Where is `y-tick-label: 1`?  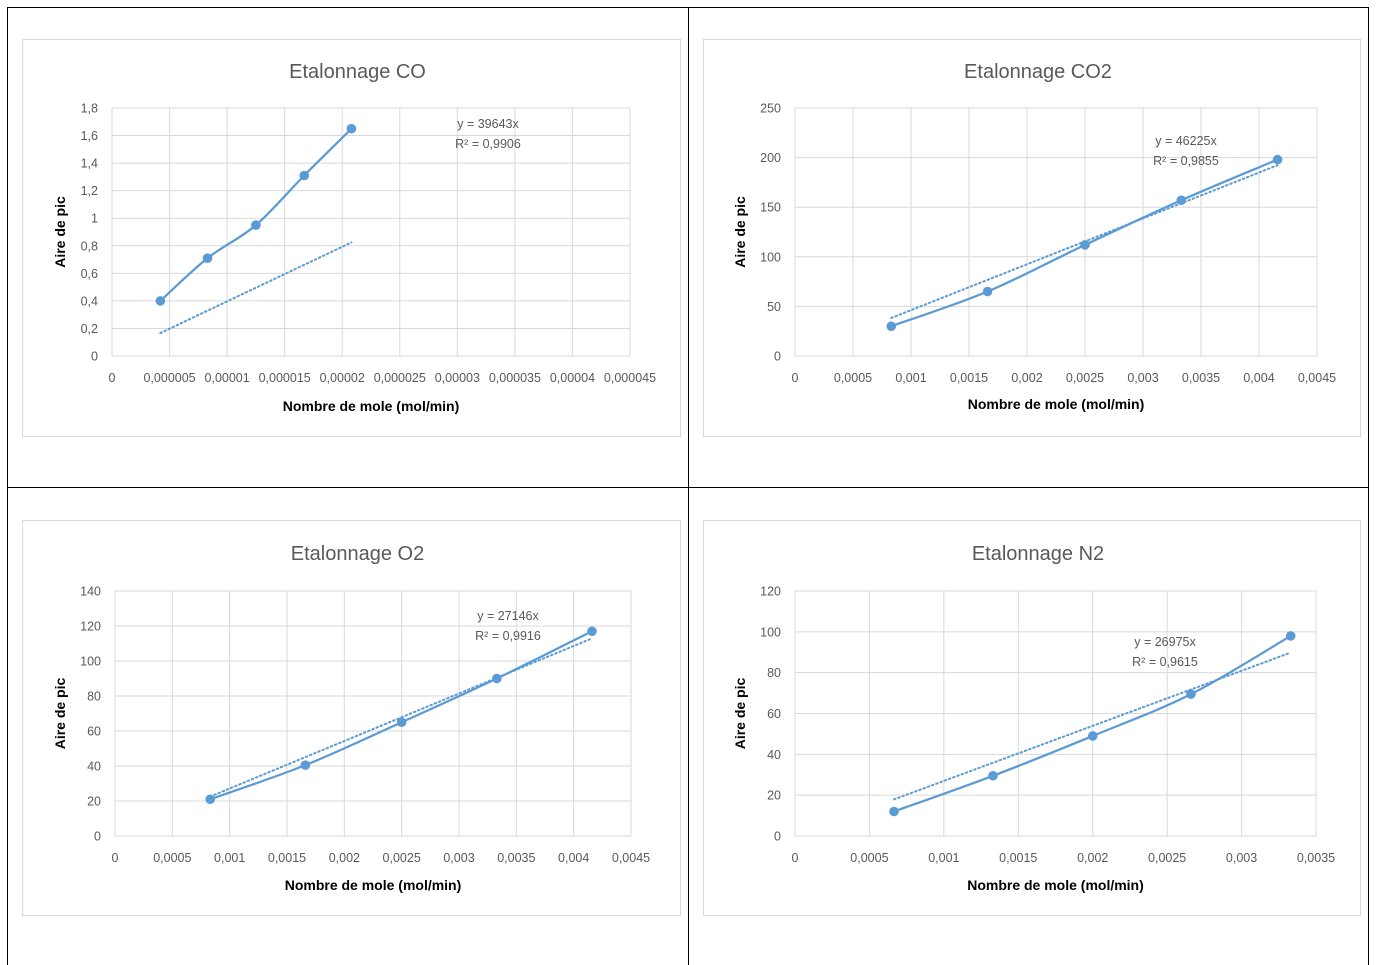 y-tick-label: 1 is located at coordinates (94, 219).